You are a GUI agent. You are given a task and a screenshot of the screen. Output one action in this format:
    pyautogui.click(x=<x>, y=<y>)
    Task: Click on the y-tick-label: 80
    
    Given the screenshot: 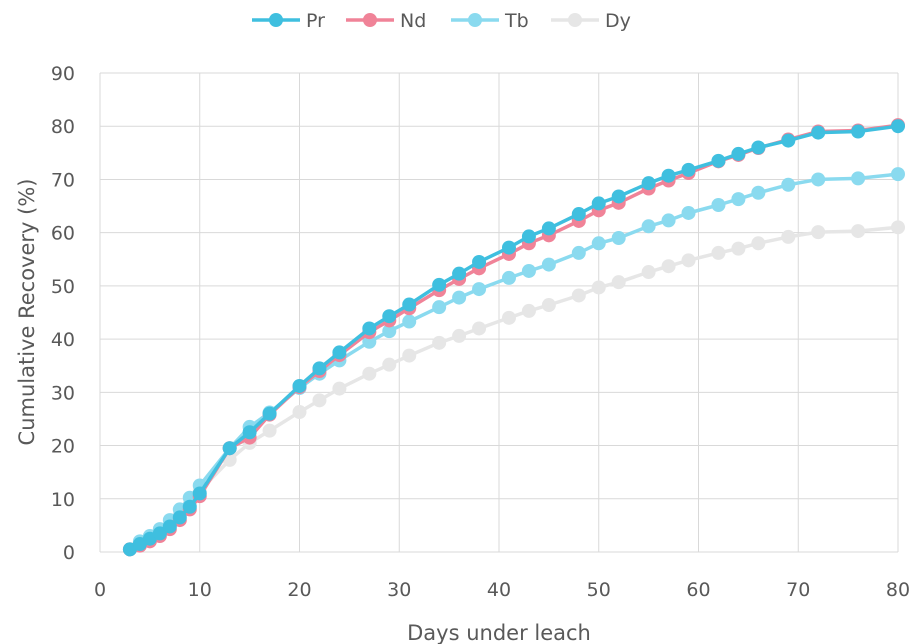 What is the action you would take?
    pyautogui.click(x=63, y=127)
    